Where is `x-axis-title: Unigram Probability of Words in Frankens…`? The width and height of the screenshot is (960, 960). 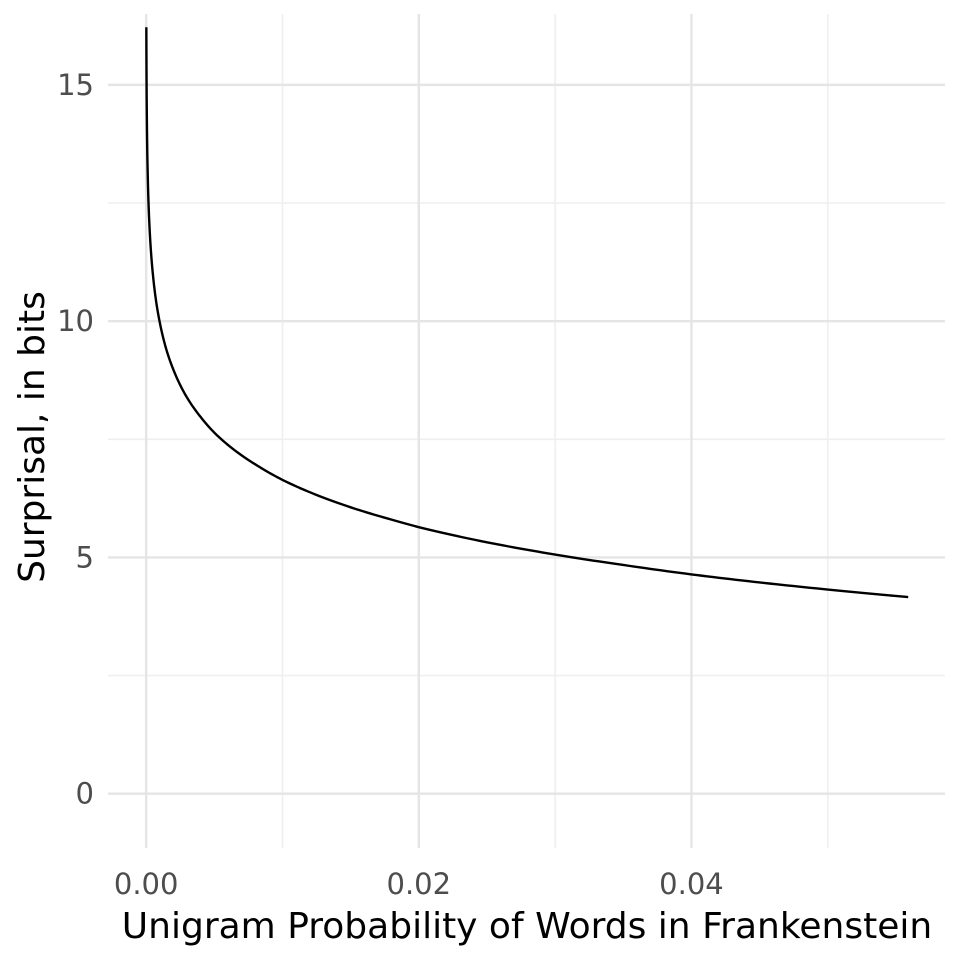 x-axis-title: Unigram Probability of Words in Frankens… is located at coordinates (527, 926).